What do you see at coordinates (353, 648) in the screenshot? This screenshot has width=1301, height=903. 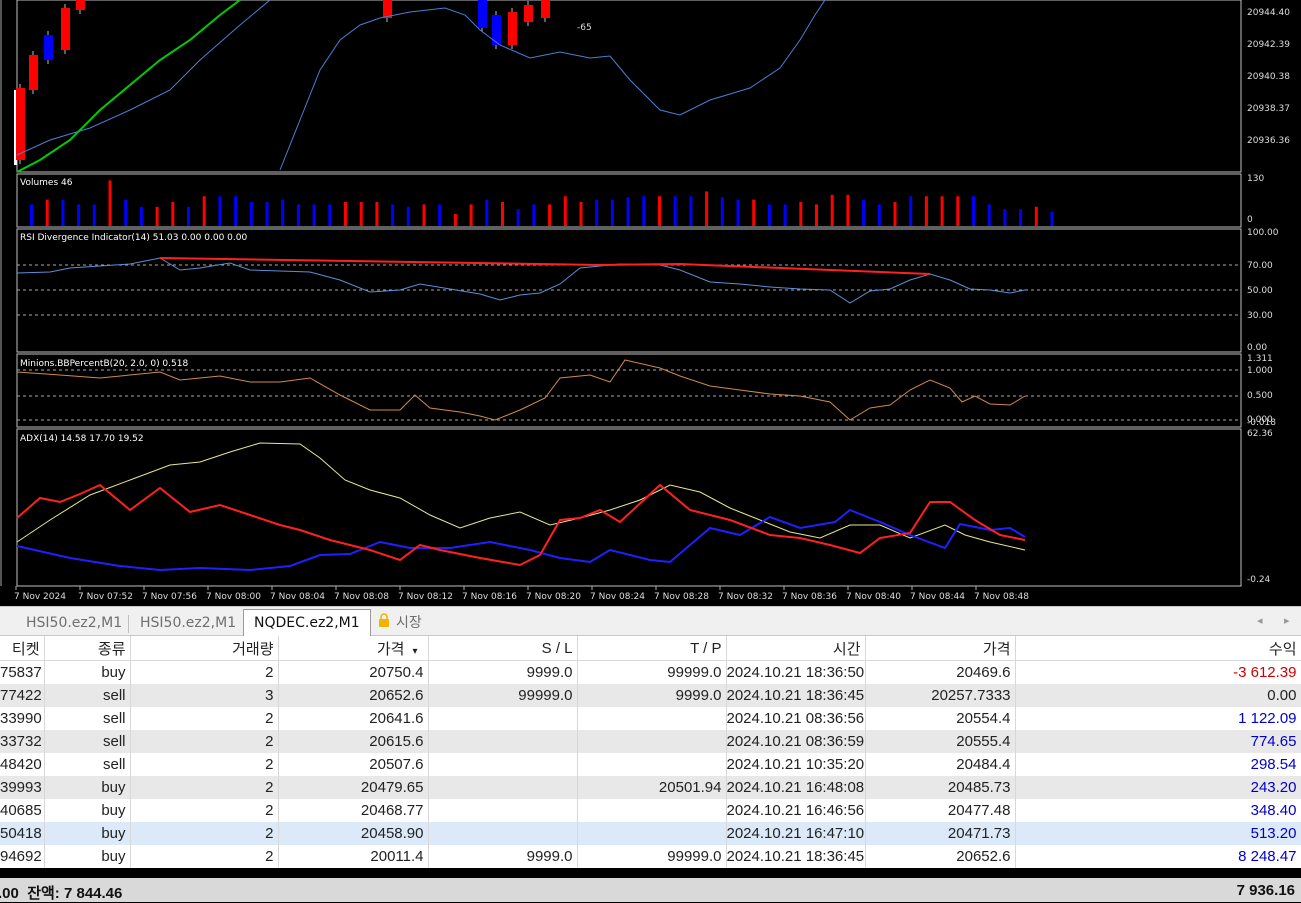 I see `col-header-price: 가격 ▾` at bounding box center [353, 648].